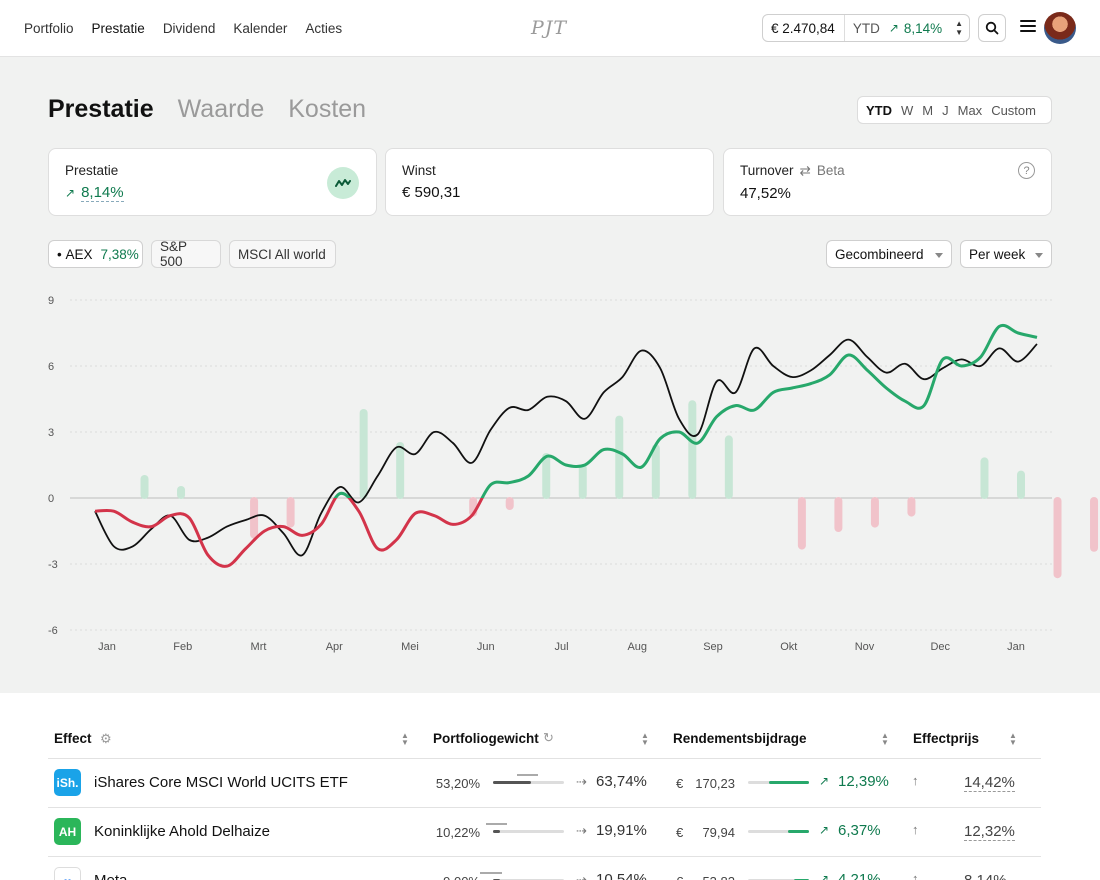 This screenshot has width=1100, height=880. Describe the element at coordinates (221, 109) in the screenshot. I see `tab-waarde: Waarde` at that location.